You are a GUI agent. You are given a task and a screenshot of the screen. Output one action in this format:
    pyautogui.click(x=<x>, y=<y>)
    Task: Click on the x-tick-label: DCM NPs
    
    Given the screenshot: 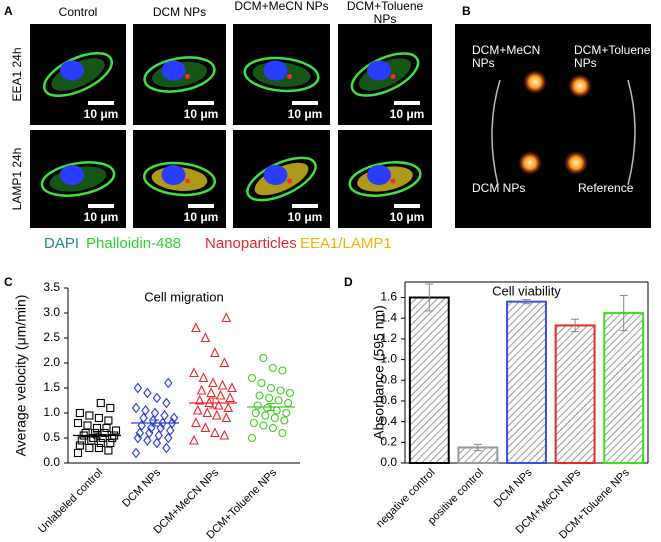 What is the action you would take?
    pyautogui.click(x=141, y=487)
    